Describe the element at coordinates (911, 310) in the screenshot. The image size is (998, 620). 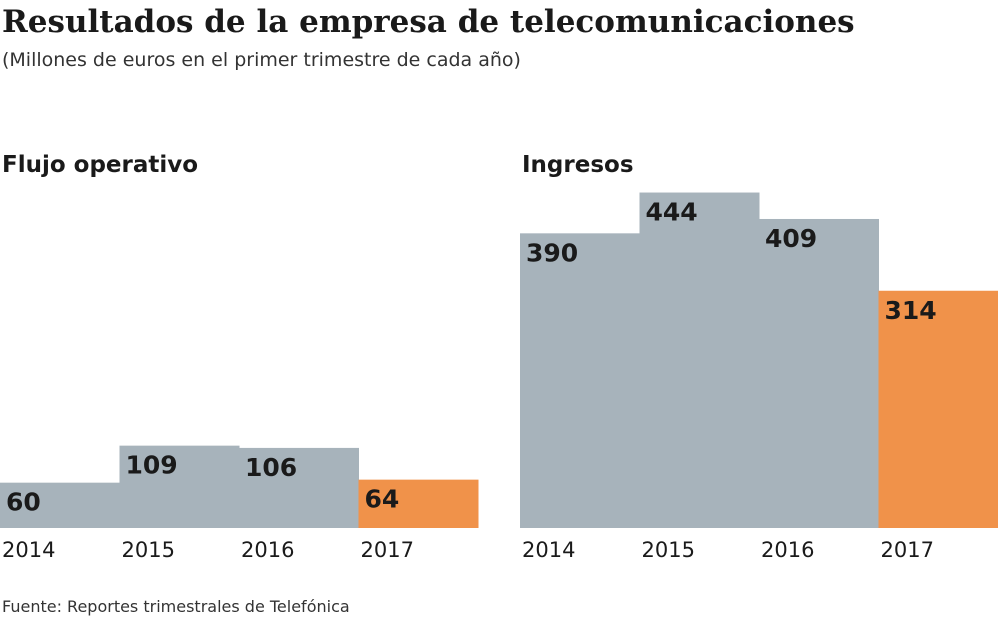
I see `value-label: 314` at that location.